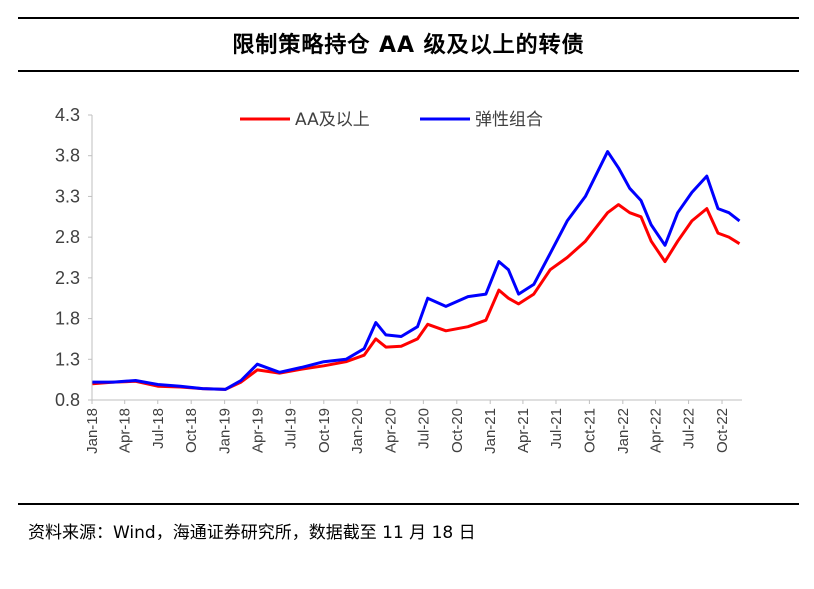 This screenshot has width=814, height=589. I want to click on x-tick-label: Jan-18, so click(92, 431).